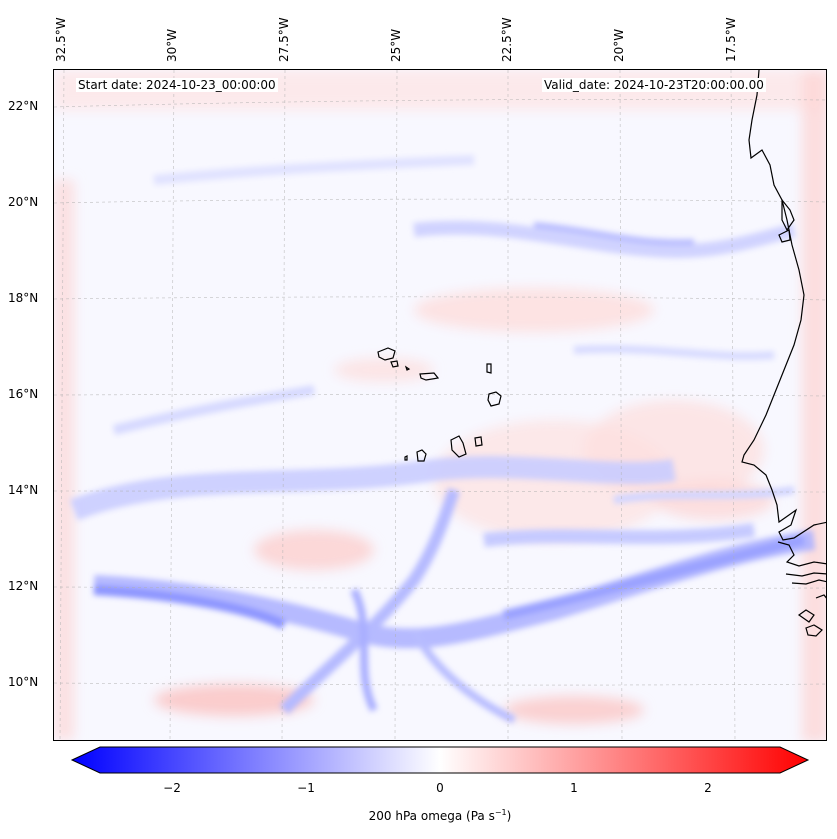 The height and width of the screenshot is (839, 837). I want to click on lon-label-27-5w: 27.5°W, so click(284, 39).